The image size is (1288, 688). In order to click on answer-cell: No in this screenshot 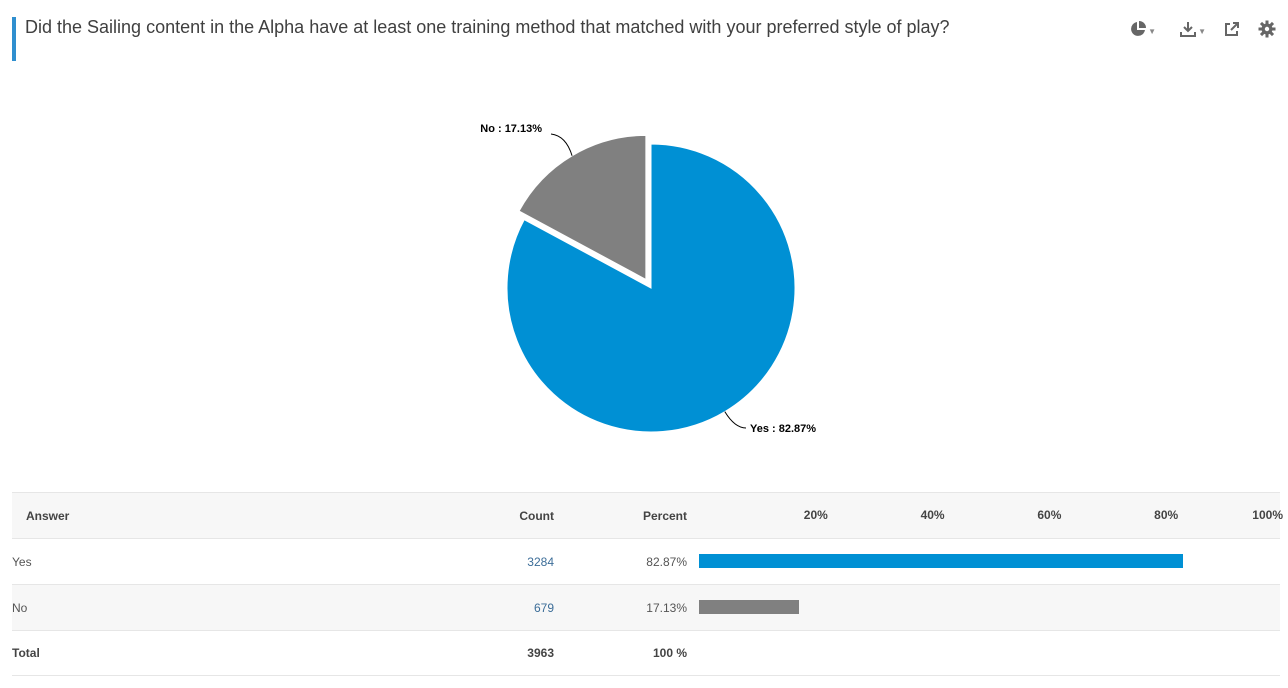, I will do `click(20, 607)`.